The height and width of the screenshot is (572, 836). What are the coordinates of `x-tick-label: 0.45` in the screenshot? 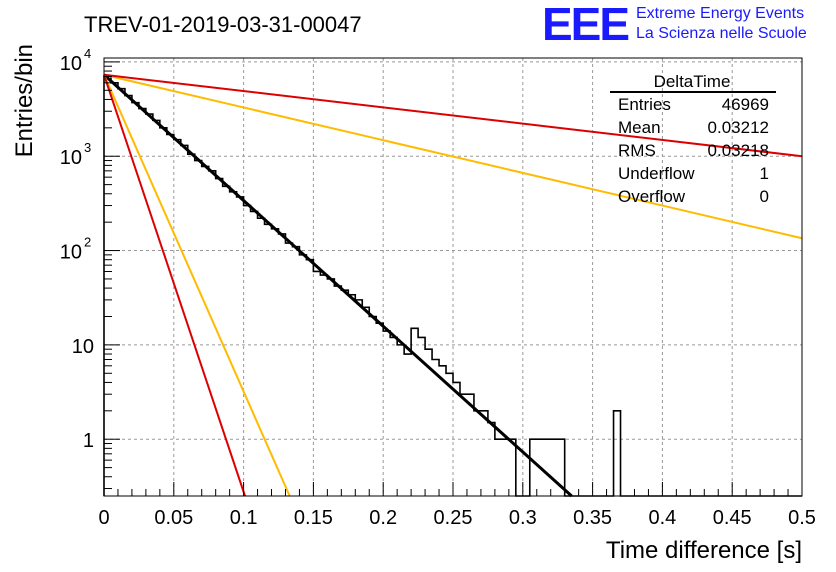 It's located at (732, 518).